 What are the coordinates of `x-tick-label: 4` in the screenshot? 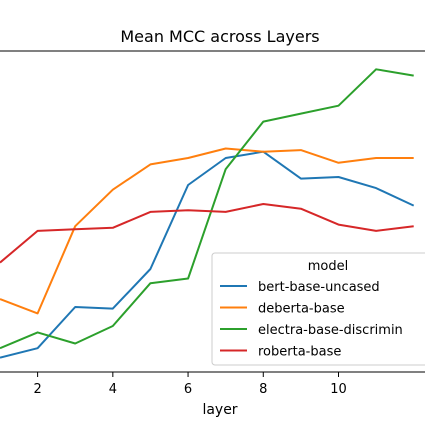 It's located at (113, 389).